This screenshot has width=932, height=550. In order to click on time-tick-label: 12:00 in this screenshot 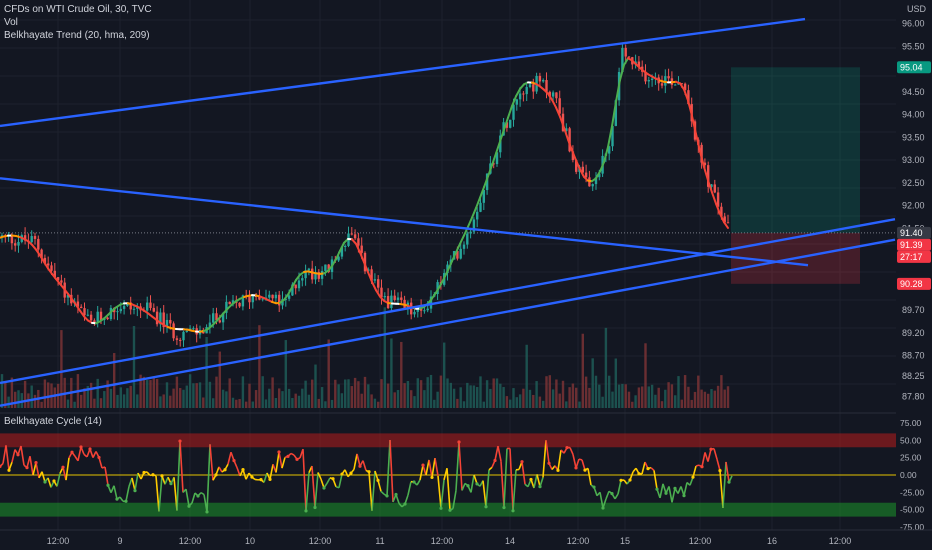, I will do `click(58, 541)`.